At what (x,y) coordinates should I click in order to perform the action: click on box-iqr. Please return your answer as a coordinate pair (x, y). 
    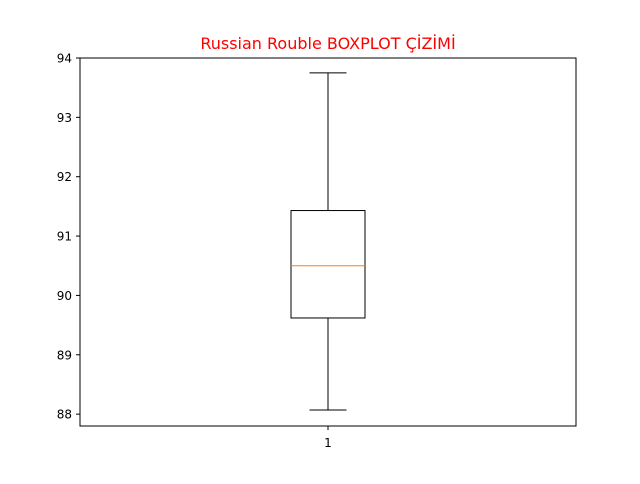
    Looking at the image, I should click on (328, 264).